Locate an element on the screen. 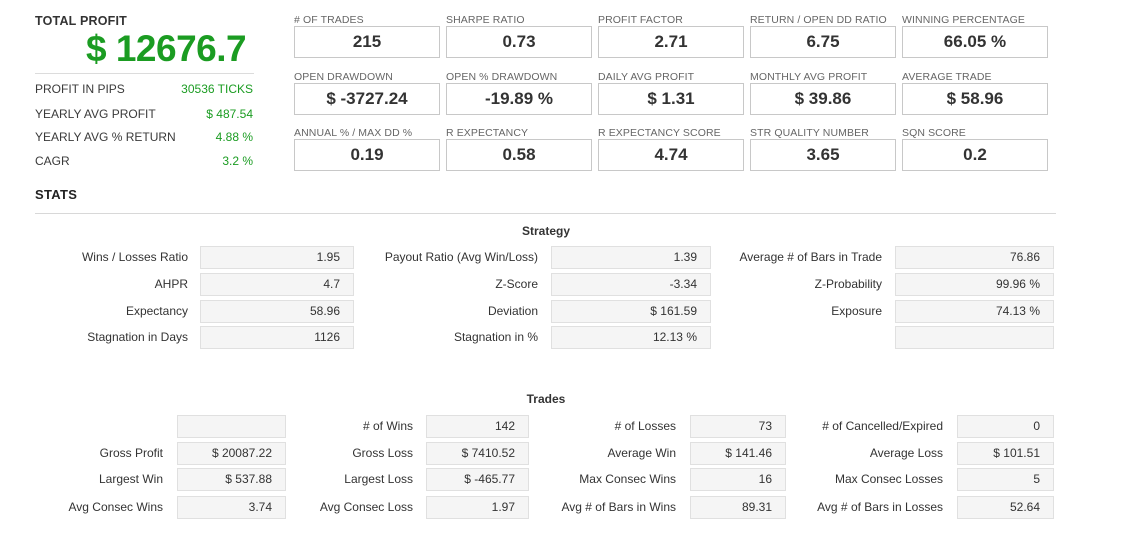 The width and height of the screenshot is (1121, 542). stat-value: $ 141.46 is located at coordinates (738, 453).